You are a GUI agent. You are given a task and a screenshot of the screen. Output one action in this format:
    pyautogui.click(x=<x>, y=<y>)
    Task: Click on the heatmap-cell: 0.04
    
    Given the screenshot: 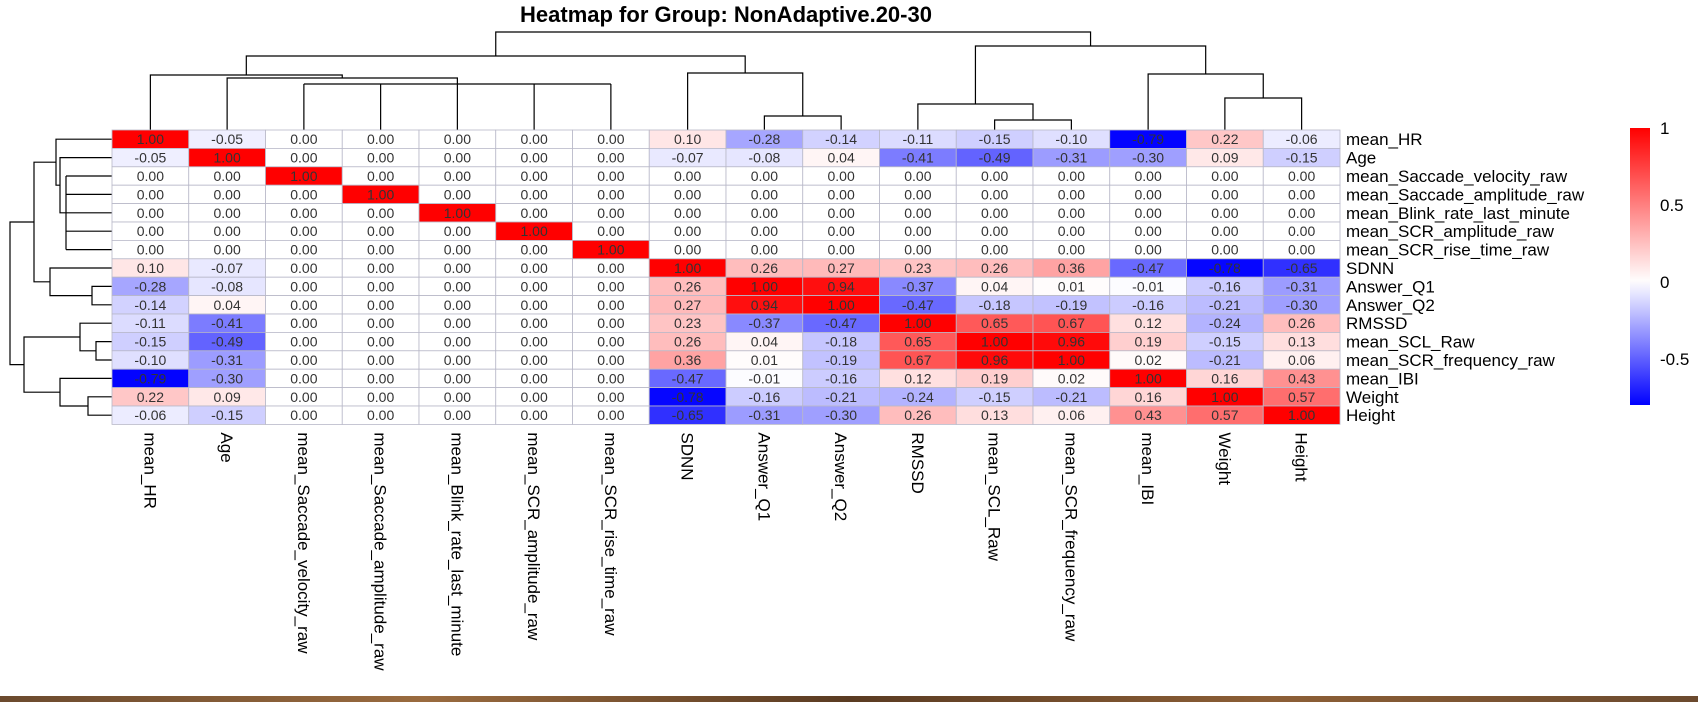 What is the action you would take?
    pyautogui.click(x=841, y=157)
    